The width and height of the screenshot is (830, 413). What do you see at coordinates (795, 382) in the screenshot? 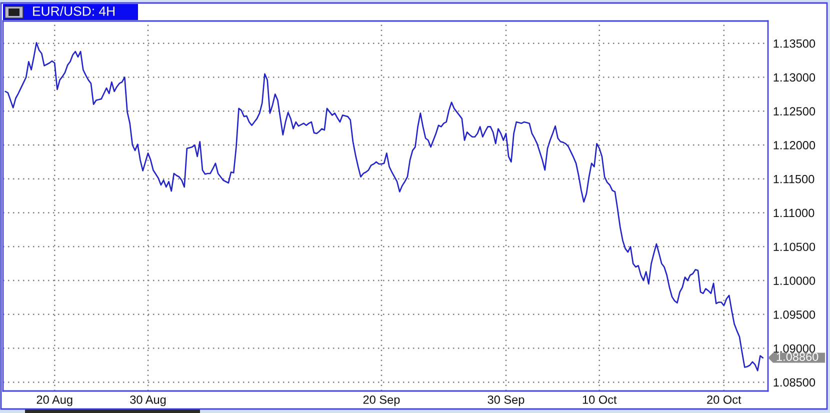
I see `y-tick-label: 1.08500` at bounding box center [795, 382].